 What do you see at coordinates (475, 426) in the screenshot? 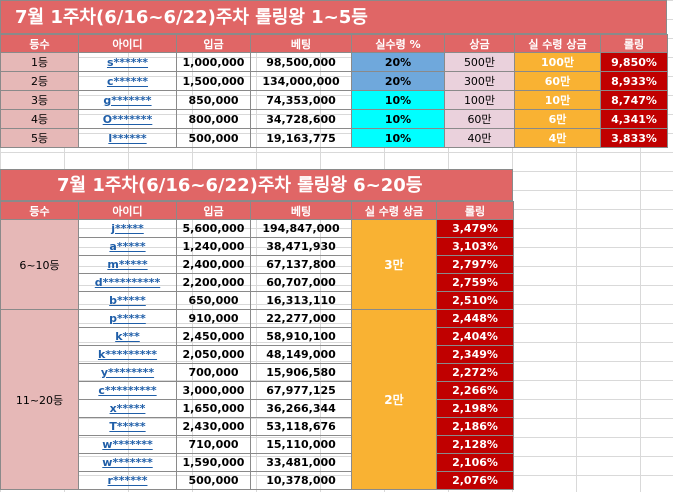
I see `rolling-cell: 2,186%` at bounding box center [475, 426].